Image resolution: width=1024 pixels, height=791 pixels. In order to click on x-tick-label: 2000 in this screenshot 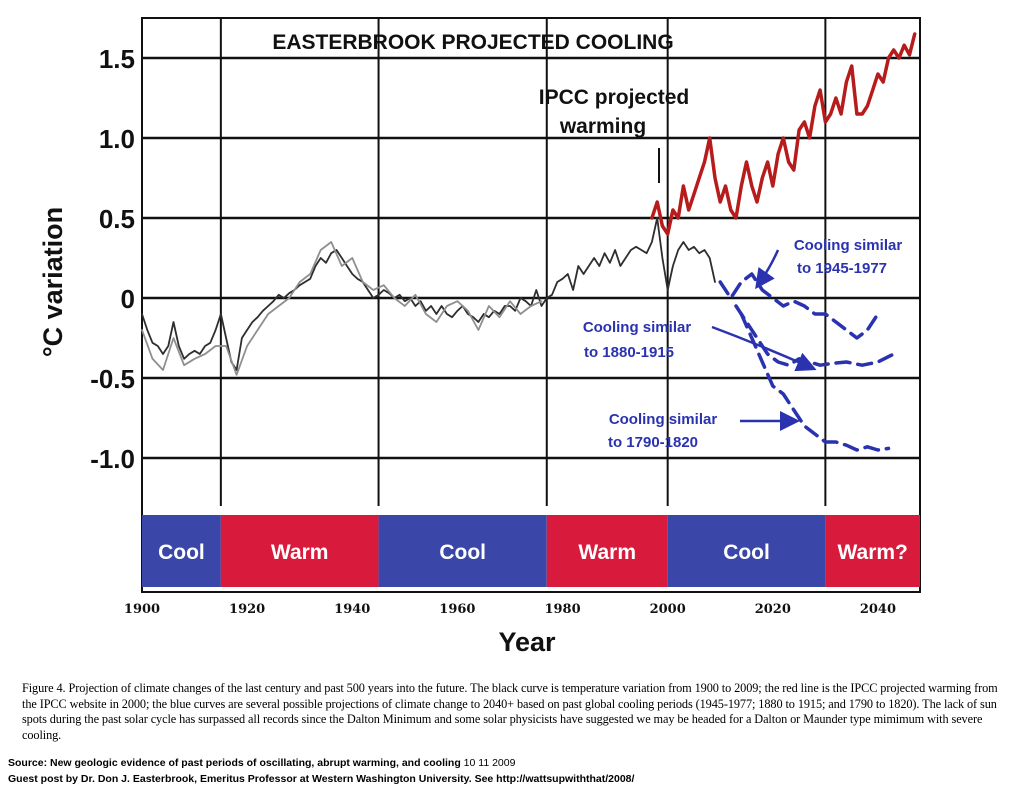, I will do `click(668, 609)`.